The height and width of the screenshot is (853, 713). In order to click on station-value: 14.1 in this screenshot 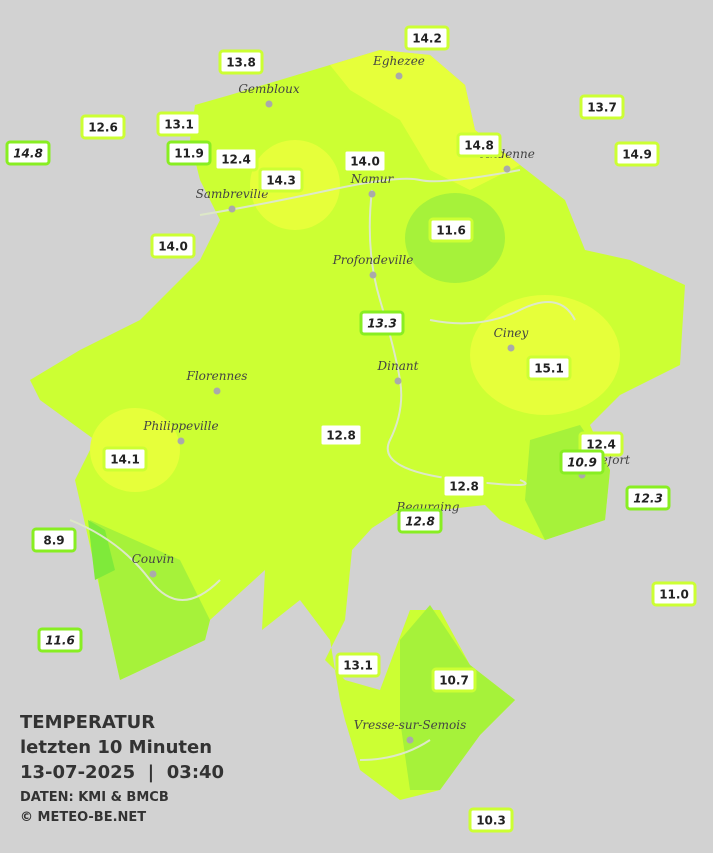, I will do `click(125, 460)`.